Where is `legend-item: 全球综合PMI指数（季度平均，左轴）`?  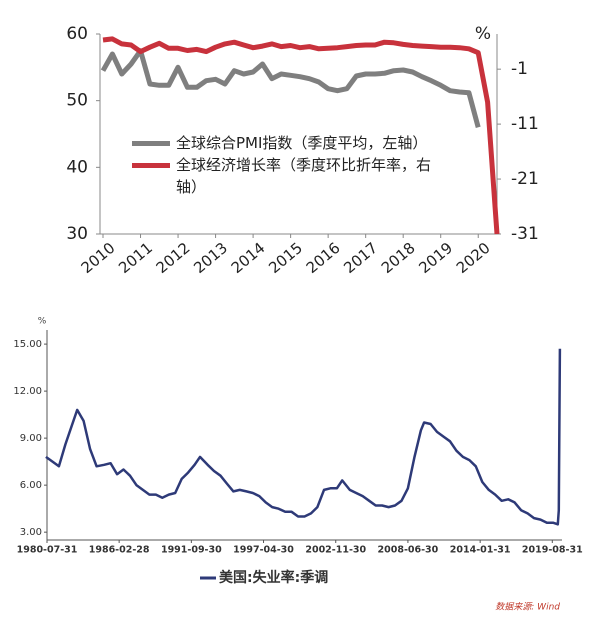
legend-item: 全球综合PMI指数（季度平均，左轴） is located at coordinates (282, 143).